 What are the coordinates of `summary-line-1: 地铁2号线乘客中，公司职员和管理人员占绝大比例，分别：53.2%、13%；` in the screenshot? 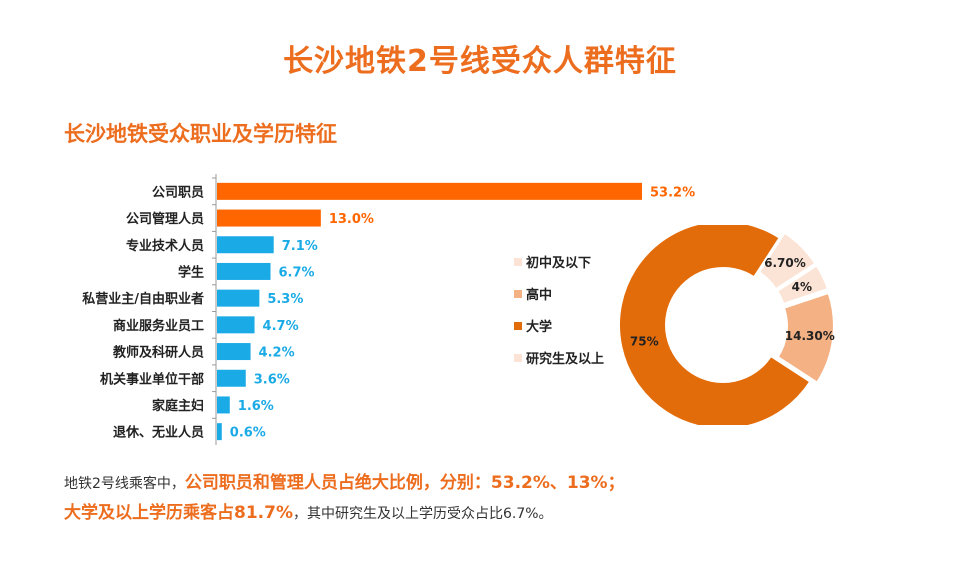 It's located at (494, 483).